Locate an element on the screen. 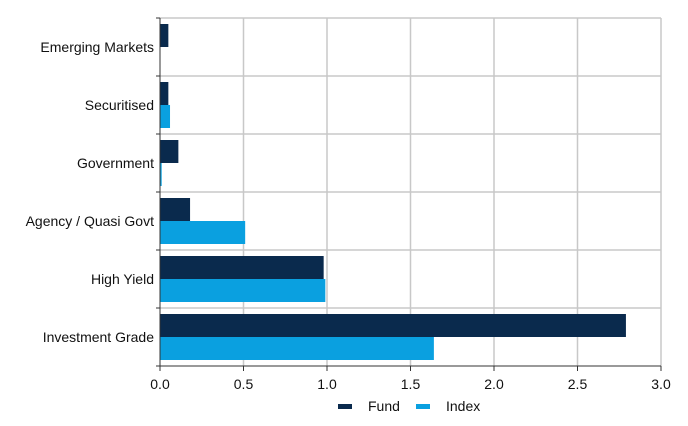  legend-swatch-fund is located at coordinates (345, 406).